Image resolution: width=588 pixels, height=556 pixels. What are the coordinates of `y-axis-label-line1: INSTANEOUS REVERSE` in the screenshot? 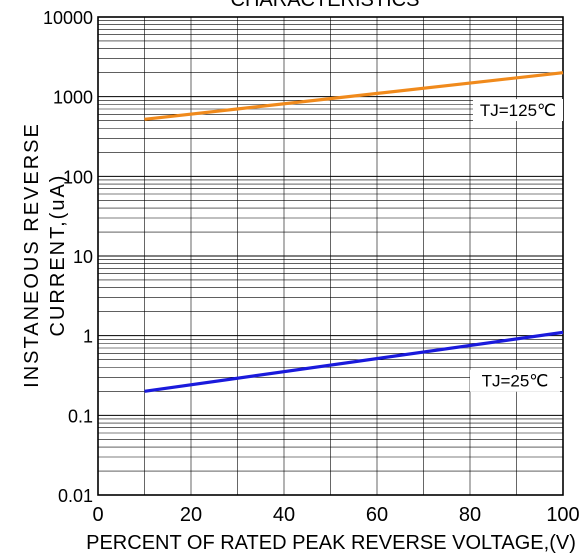 It's located at (32, 255).